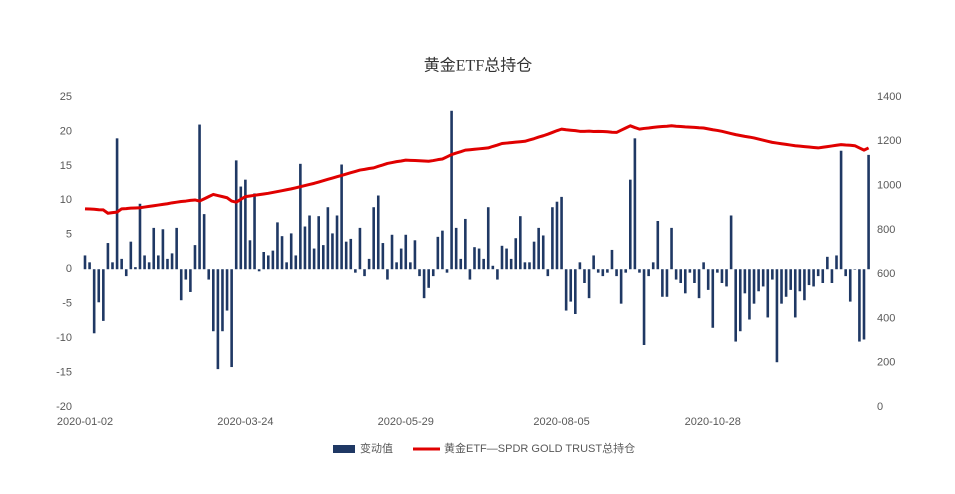  I want to click on x-tick-label: 2020-05-29, so click(406, 422).